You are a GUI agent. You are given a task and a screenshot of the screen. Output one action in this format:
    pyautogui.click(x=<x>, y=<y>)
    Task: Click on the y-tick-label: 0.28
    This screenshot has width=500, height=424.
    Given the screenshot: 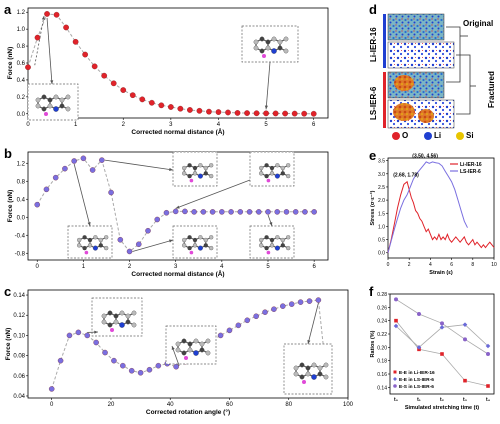 What is the action you would take?
    pyautogui.click(x=382, y=295)
    